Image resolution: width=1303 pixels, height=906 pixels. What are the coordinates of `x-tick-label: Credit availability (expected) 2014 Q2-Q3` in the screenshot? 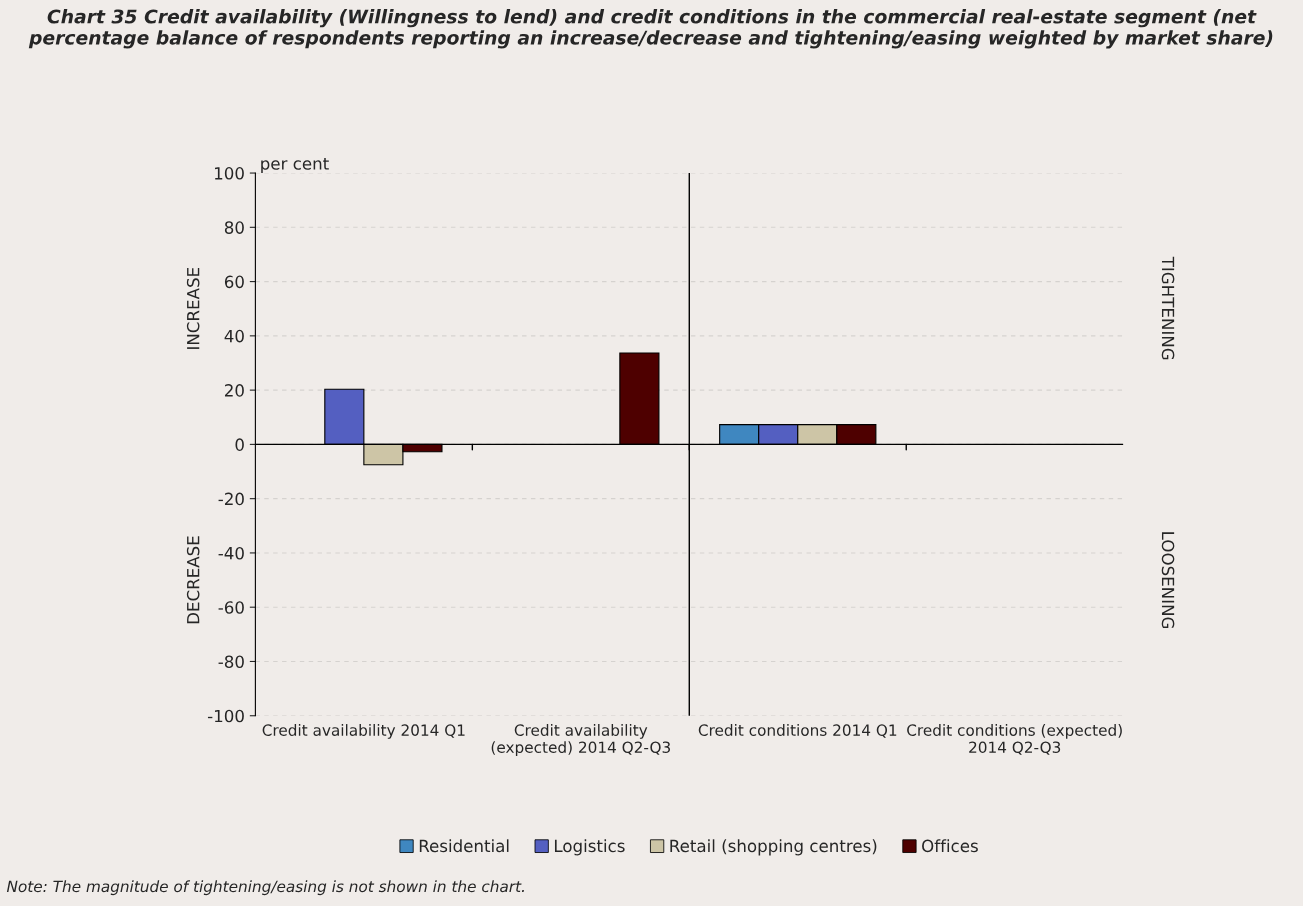 It's located at (580, 740).